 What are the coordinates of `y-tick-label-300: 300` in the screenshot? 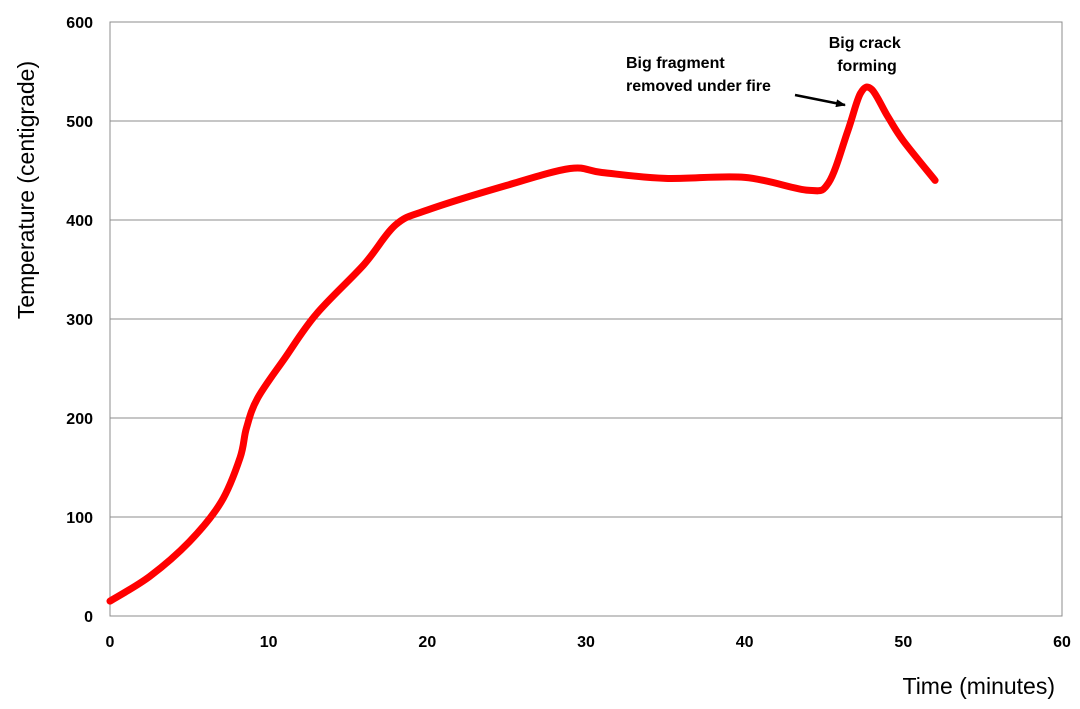 It's located at (79, 320).